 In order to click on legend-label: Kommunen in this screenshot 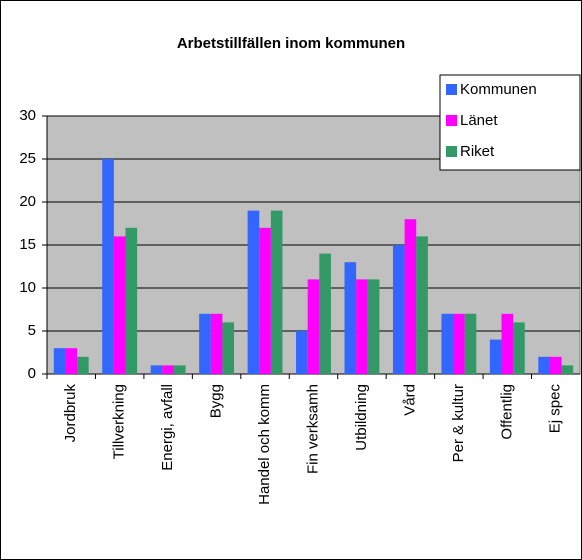, I will do `click(498, 89)`.